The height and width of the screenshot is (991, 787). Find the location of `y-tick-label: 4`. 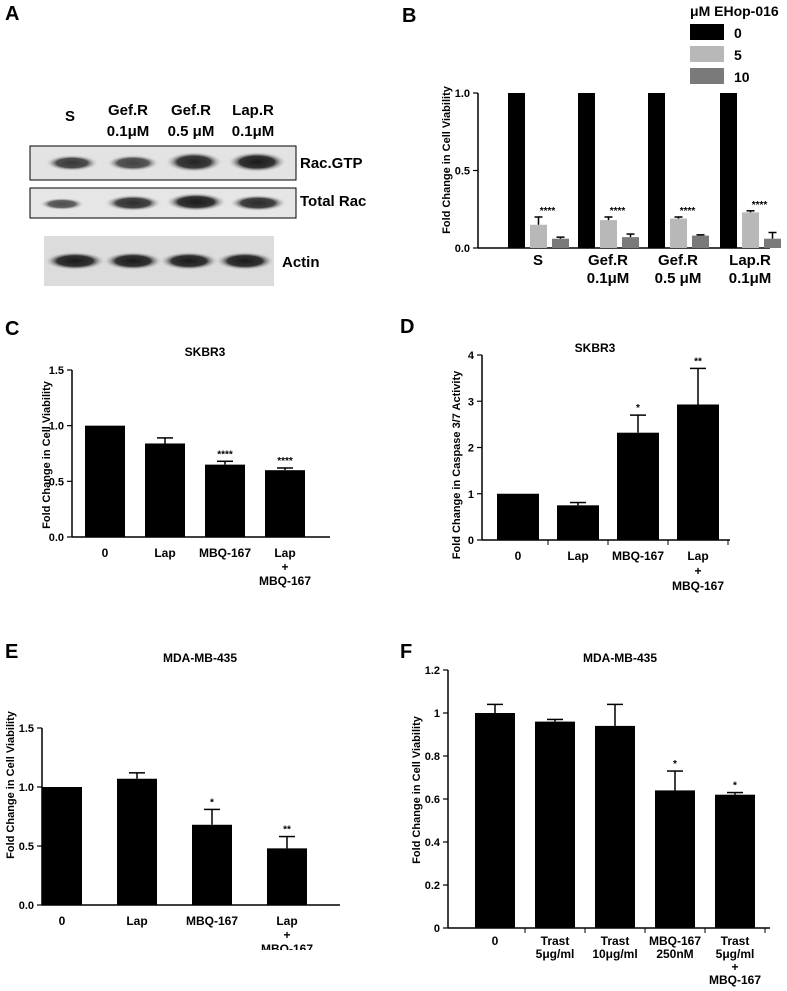

y-tick-label: 4 is located at coordinates (471, 356).